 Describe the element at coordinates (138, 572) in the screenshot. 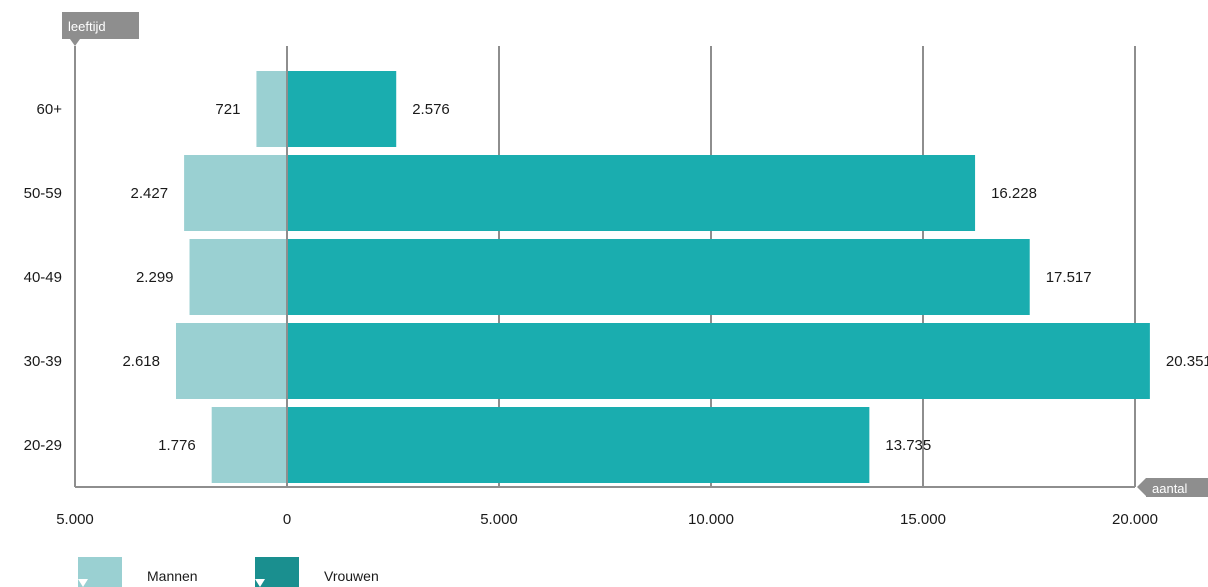

I see `legend-item-mannen: Mannen` at that location.